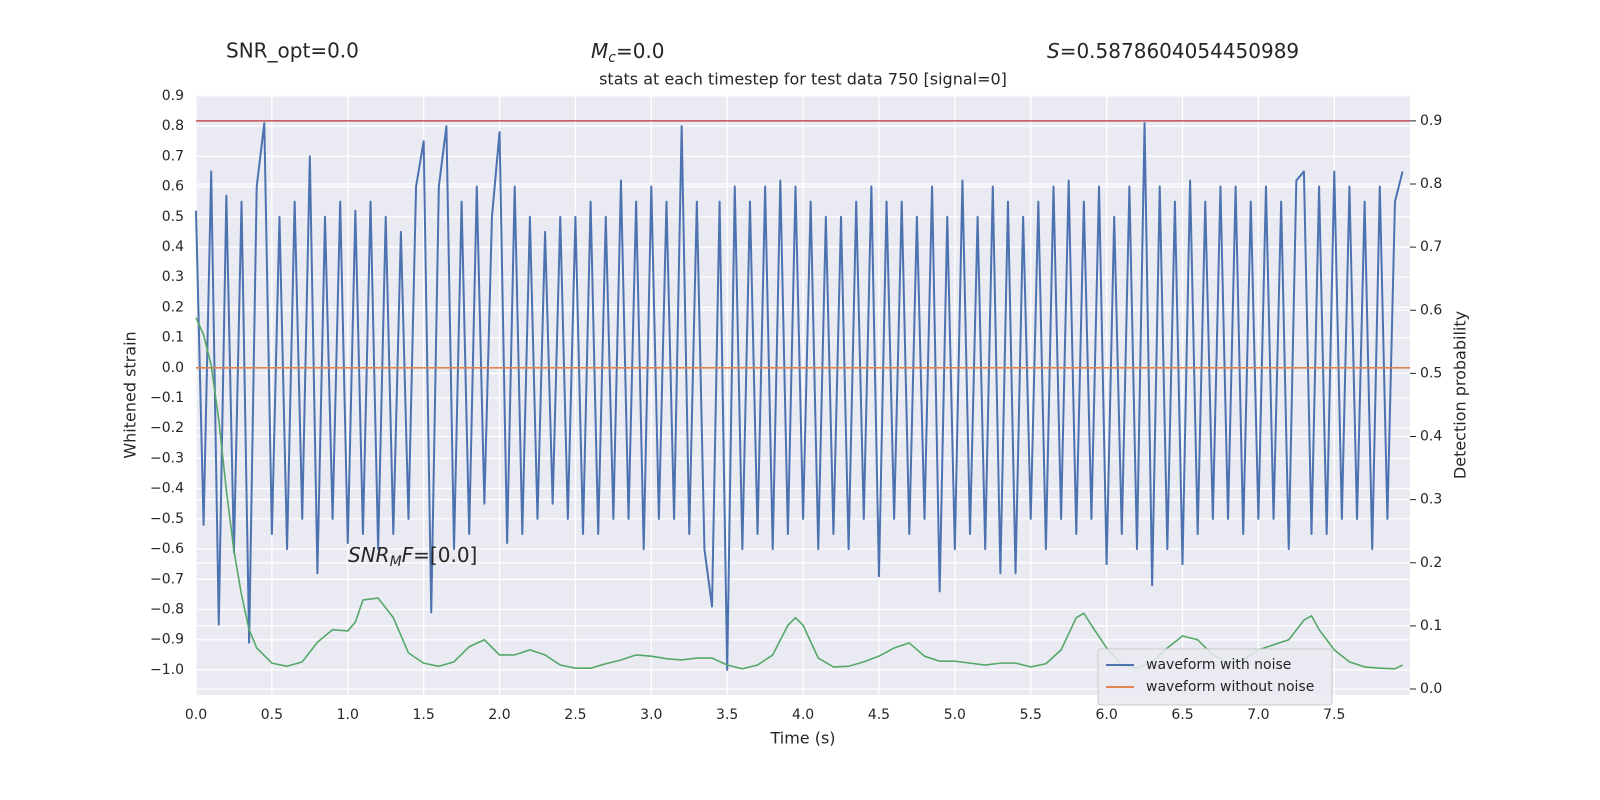  I want to click on x-tick-label: 3.5, so click(727, 715).